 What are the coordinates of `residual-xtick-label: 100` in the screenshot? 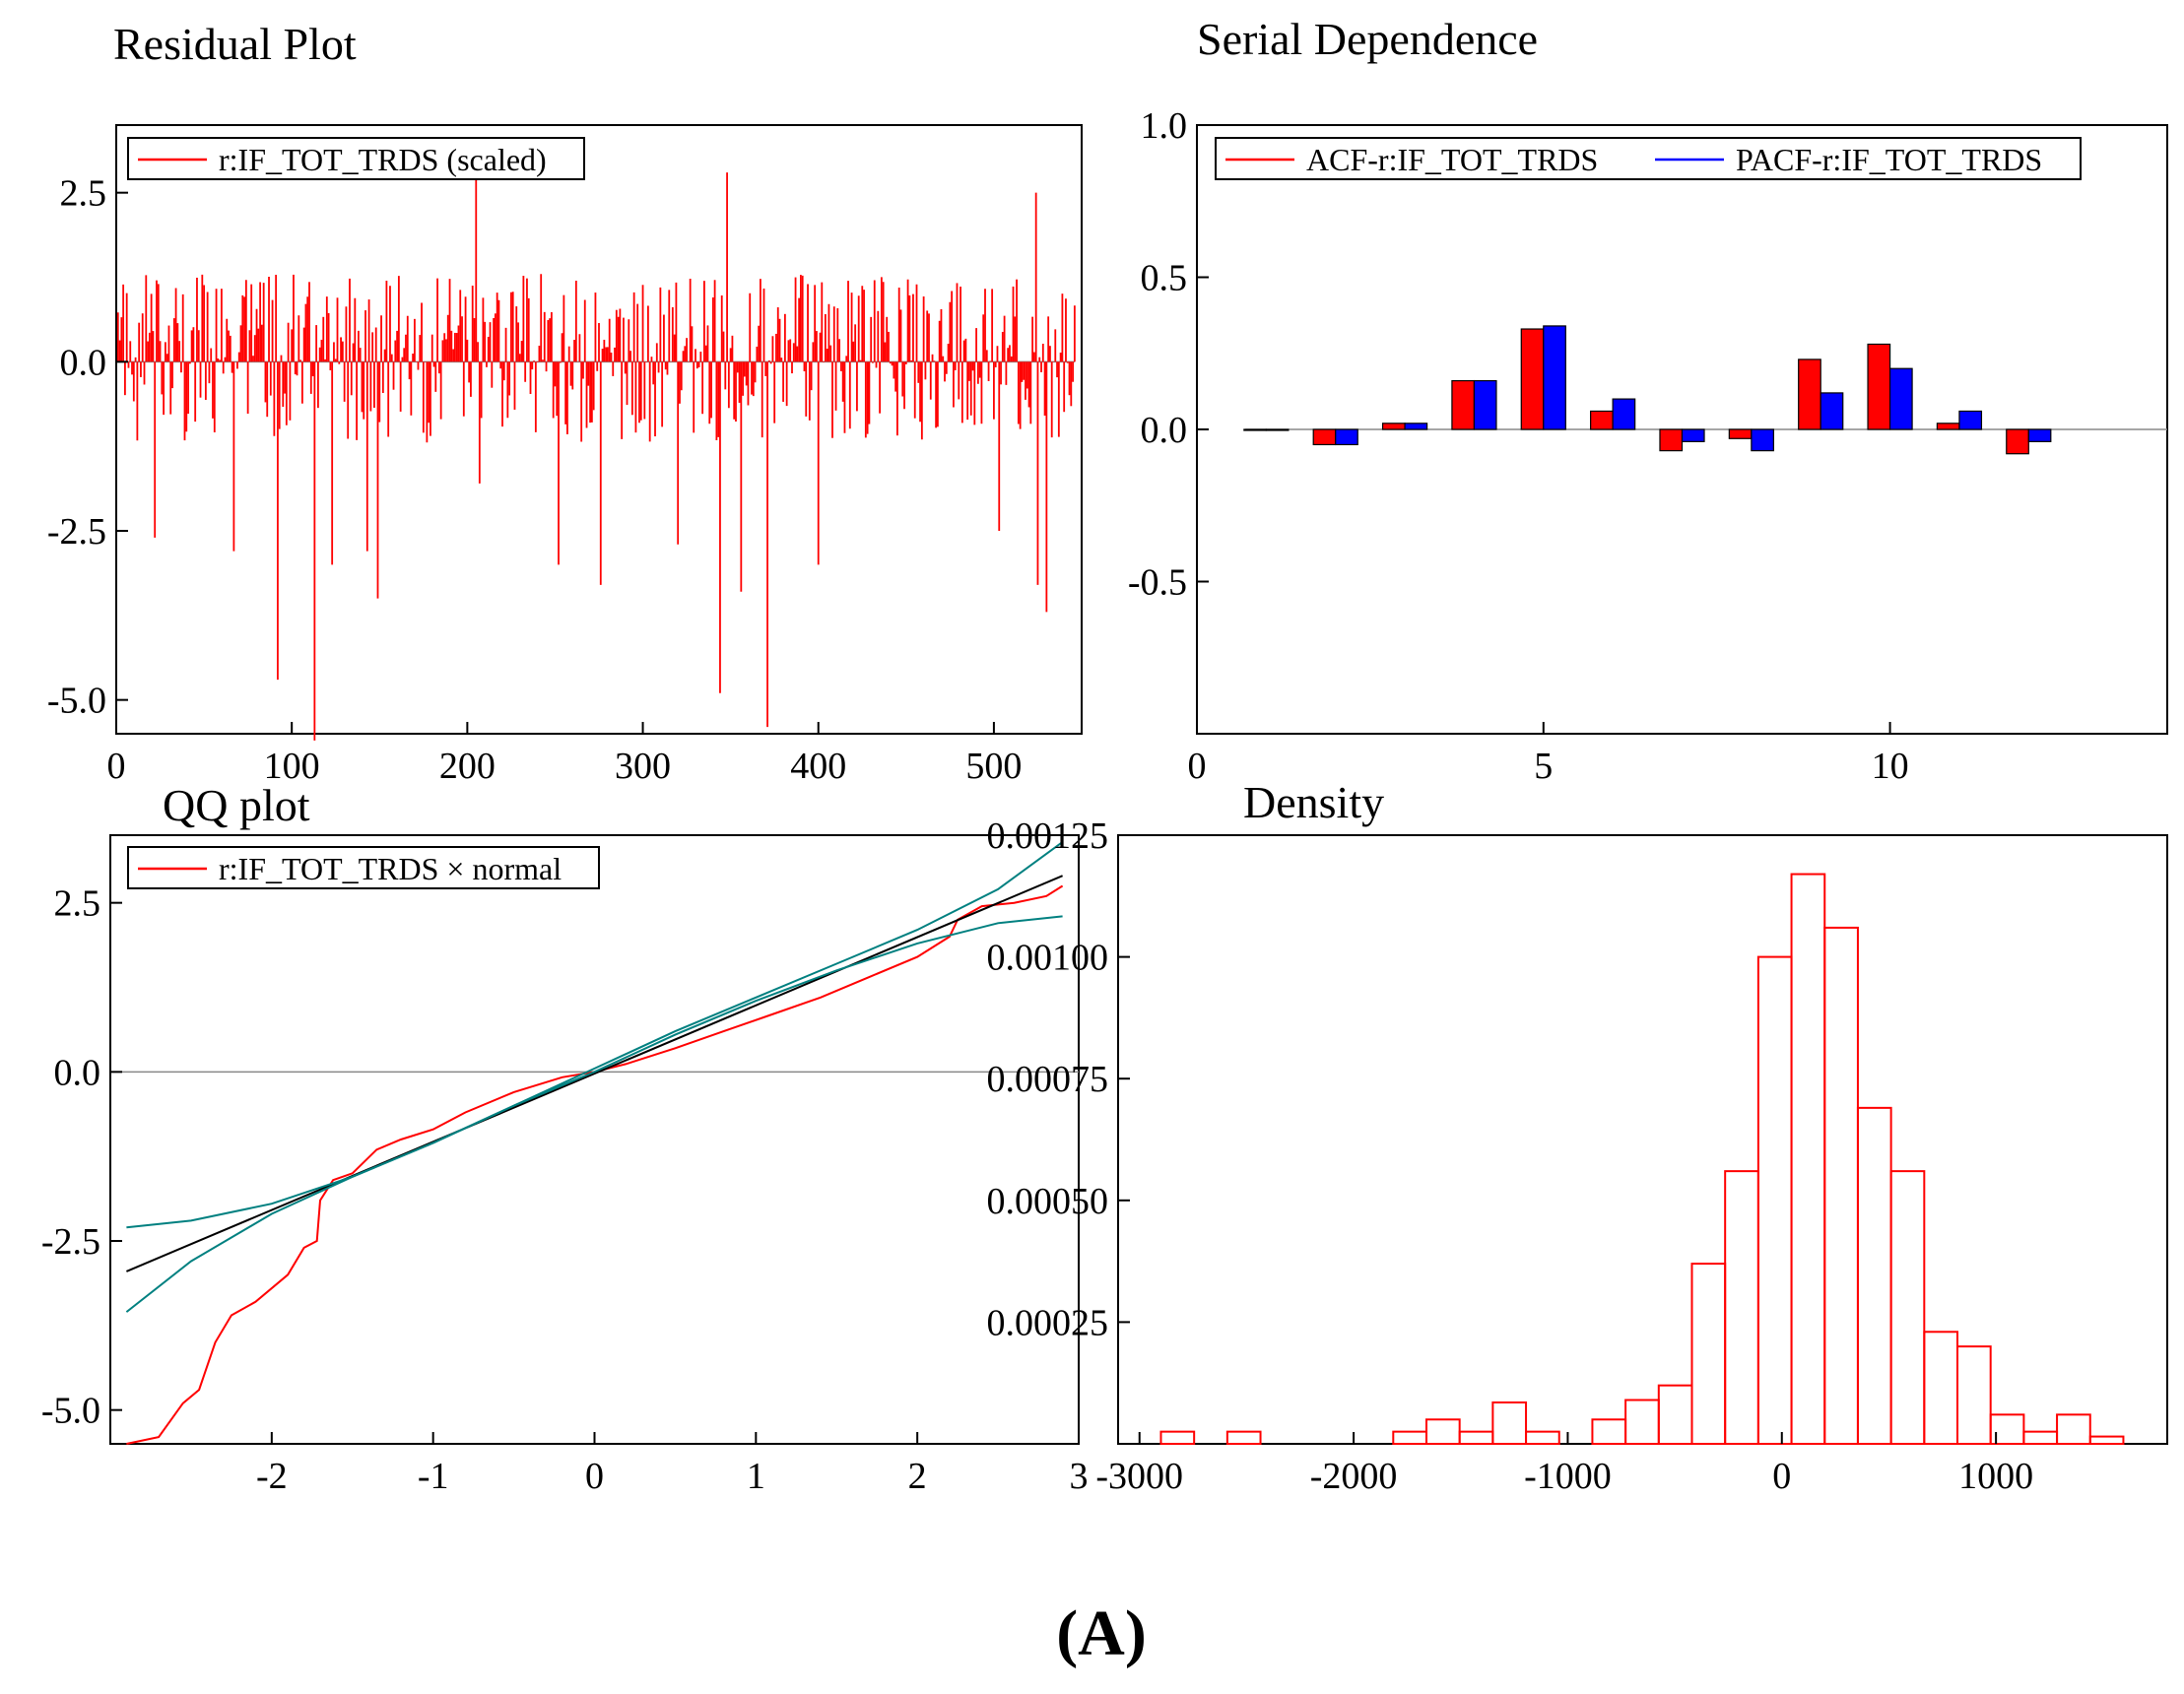 It's located at (292, 767).